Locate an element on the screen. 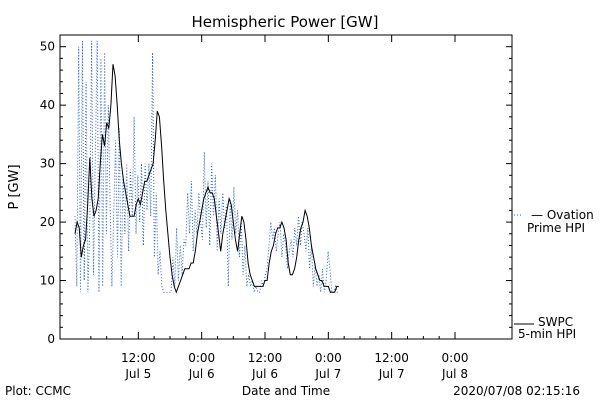 This screenshot has width=600, height=400. legend-ovation-label-line2: Prime HPI is located at coordinates (556, 228).